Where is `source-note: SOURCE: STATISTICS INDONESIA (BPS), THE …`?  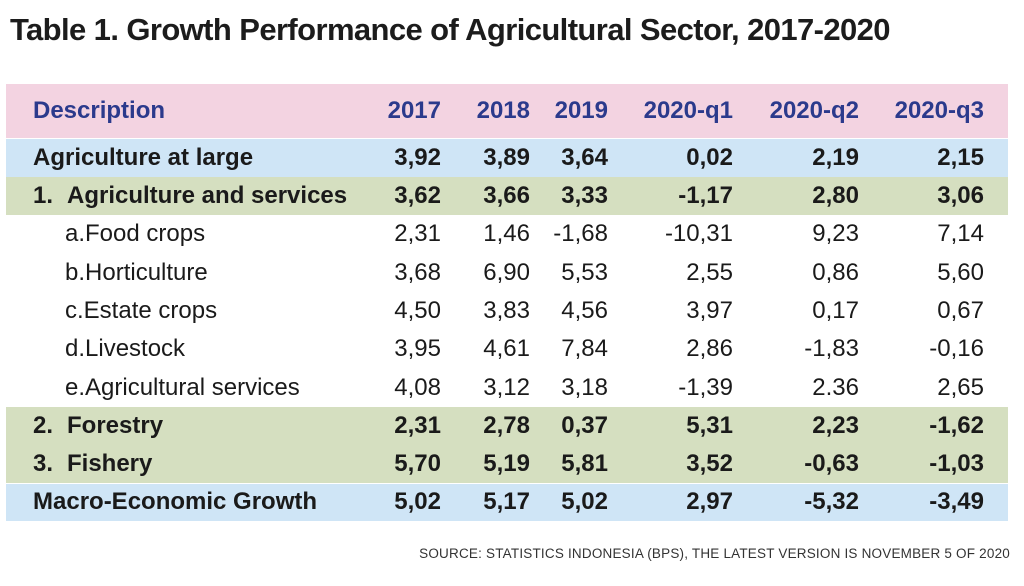
source-note: SOURCE: STATISTICS INDONESIA (BPS), THE … is located at coordinates (714, 553).